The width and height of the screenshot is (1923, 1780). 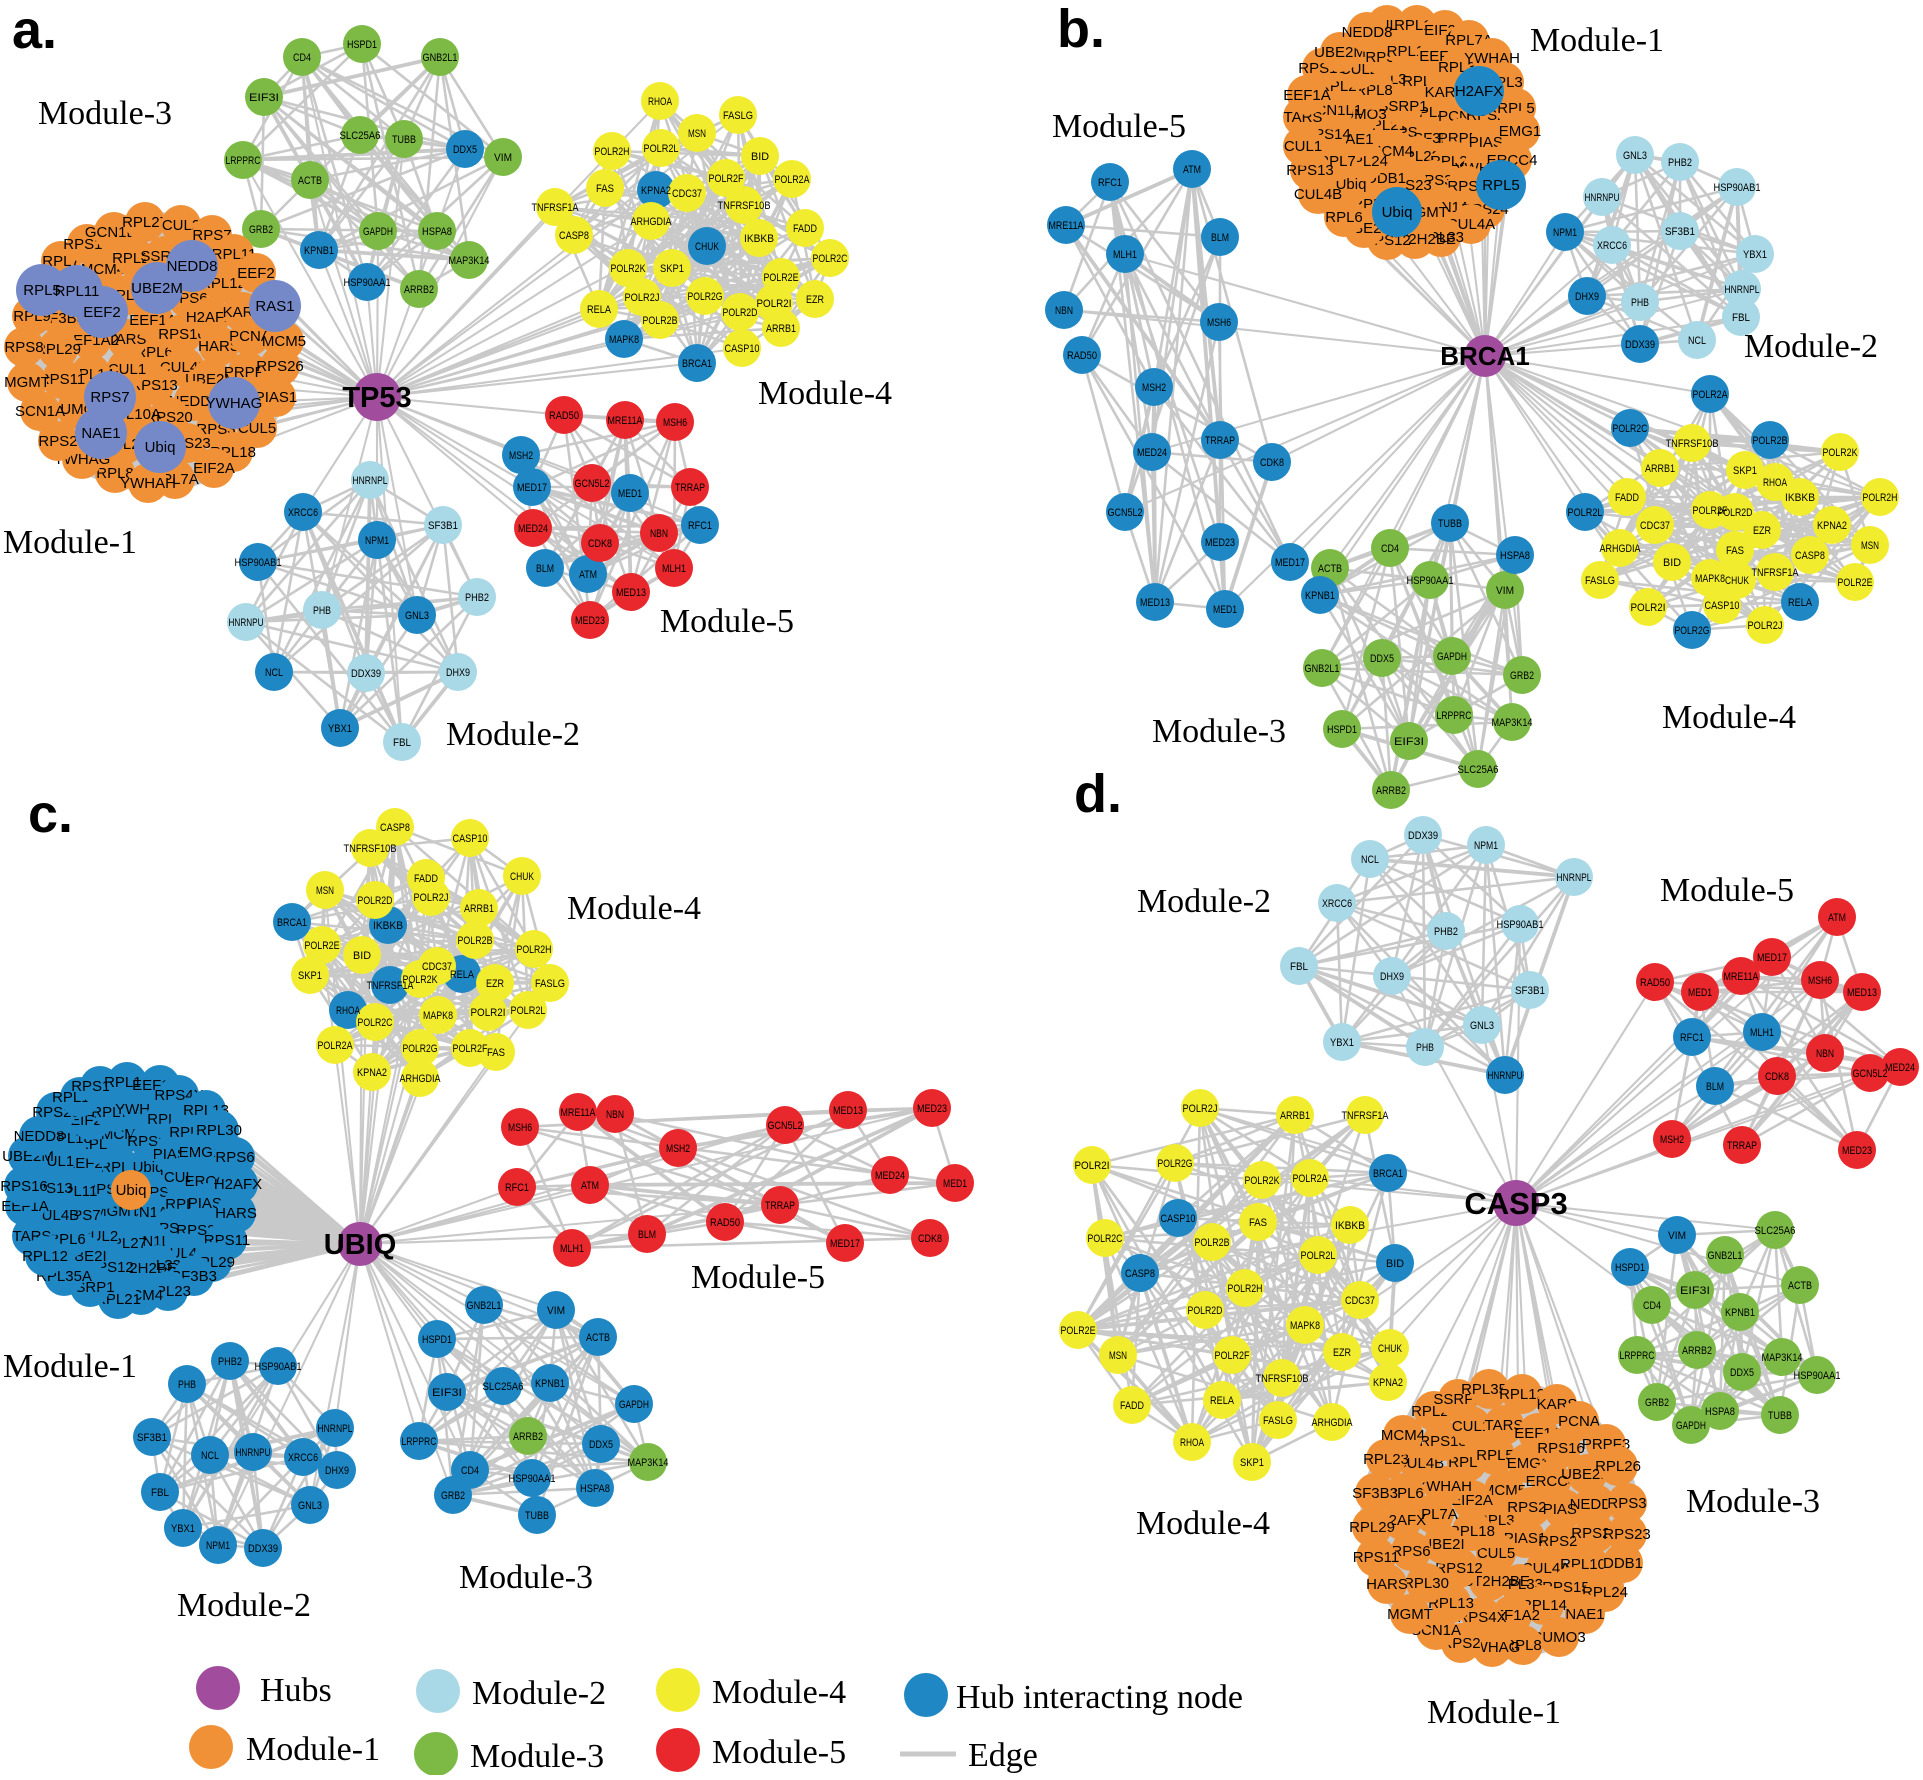 What do you see at coordinates (484, 1306) in the screenshot?
I see `svg-text: GNB2L1` at bounding box center [484, 1306].